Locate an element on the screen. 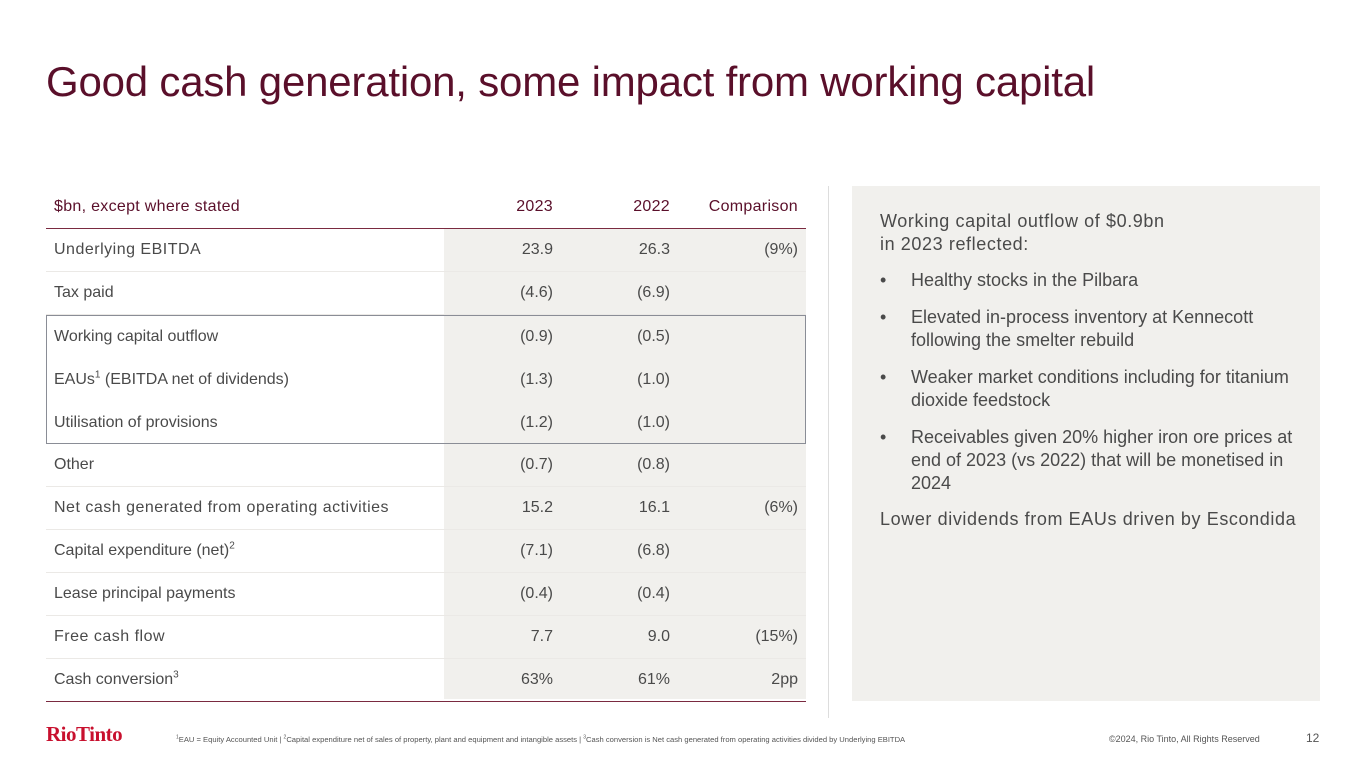 The height and width of the screenshot is (768, 1365). row-label-text: Capital expenditure (net) is located at coordinates (142, 550).